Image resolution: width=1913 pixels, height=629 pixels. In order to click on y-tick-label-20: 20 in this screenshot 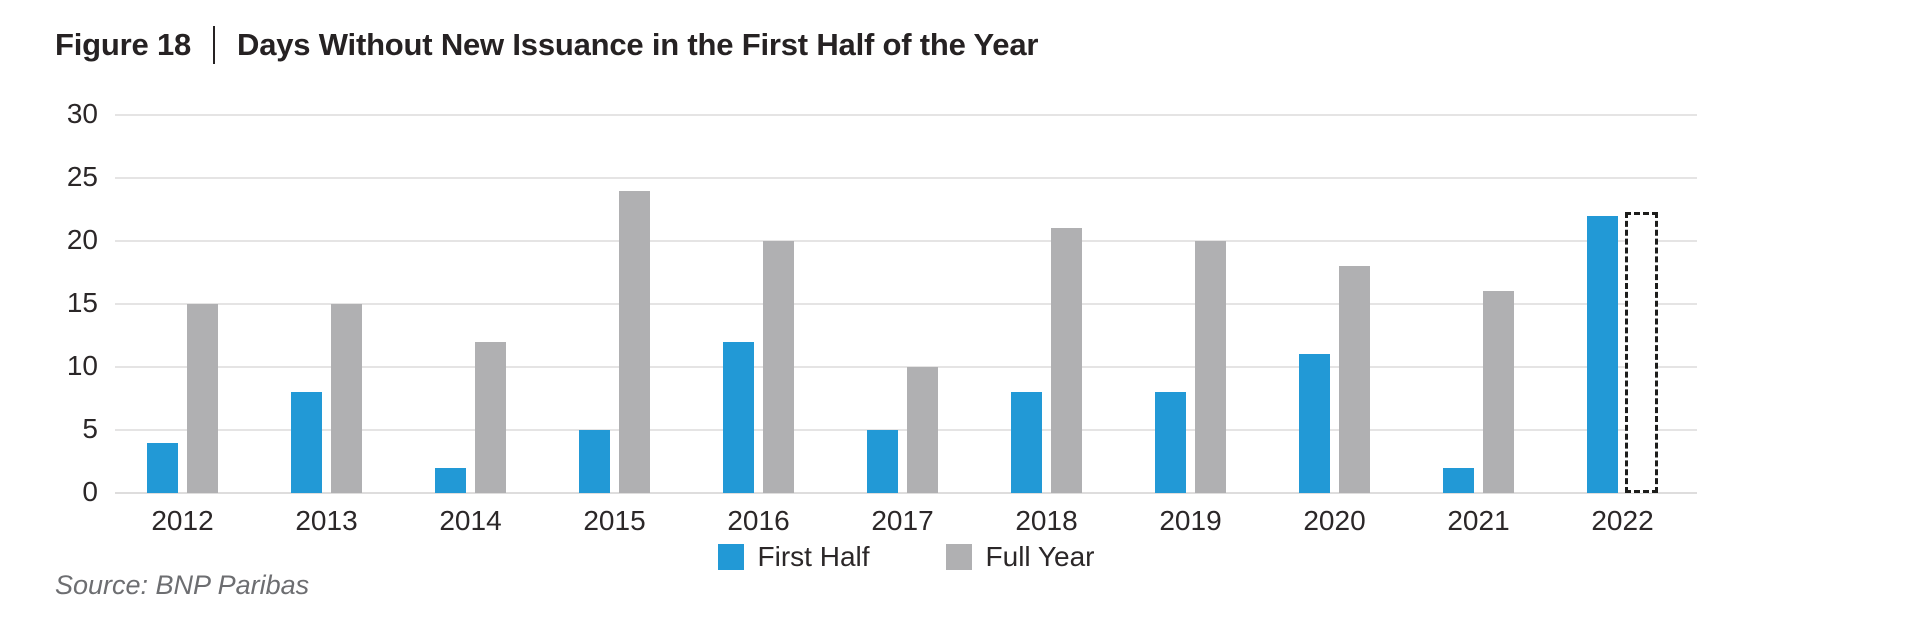, I will do `click(82, 239)`.